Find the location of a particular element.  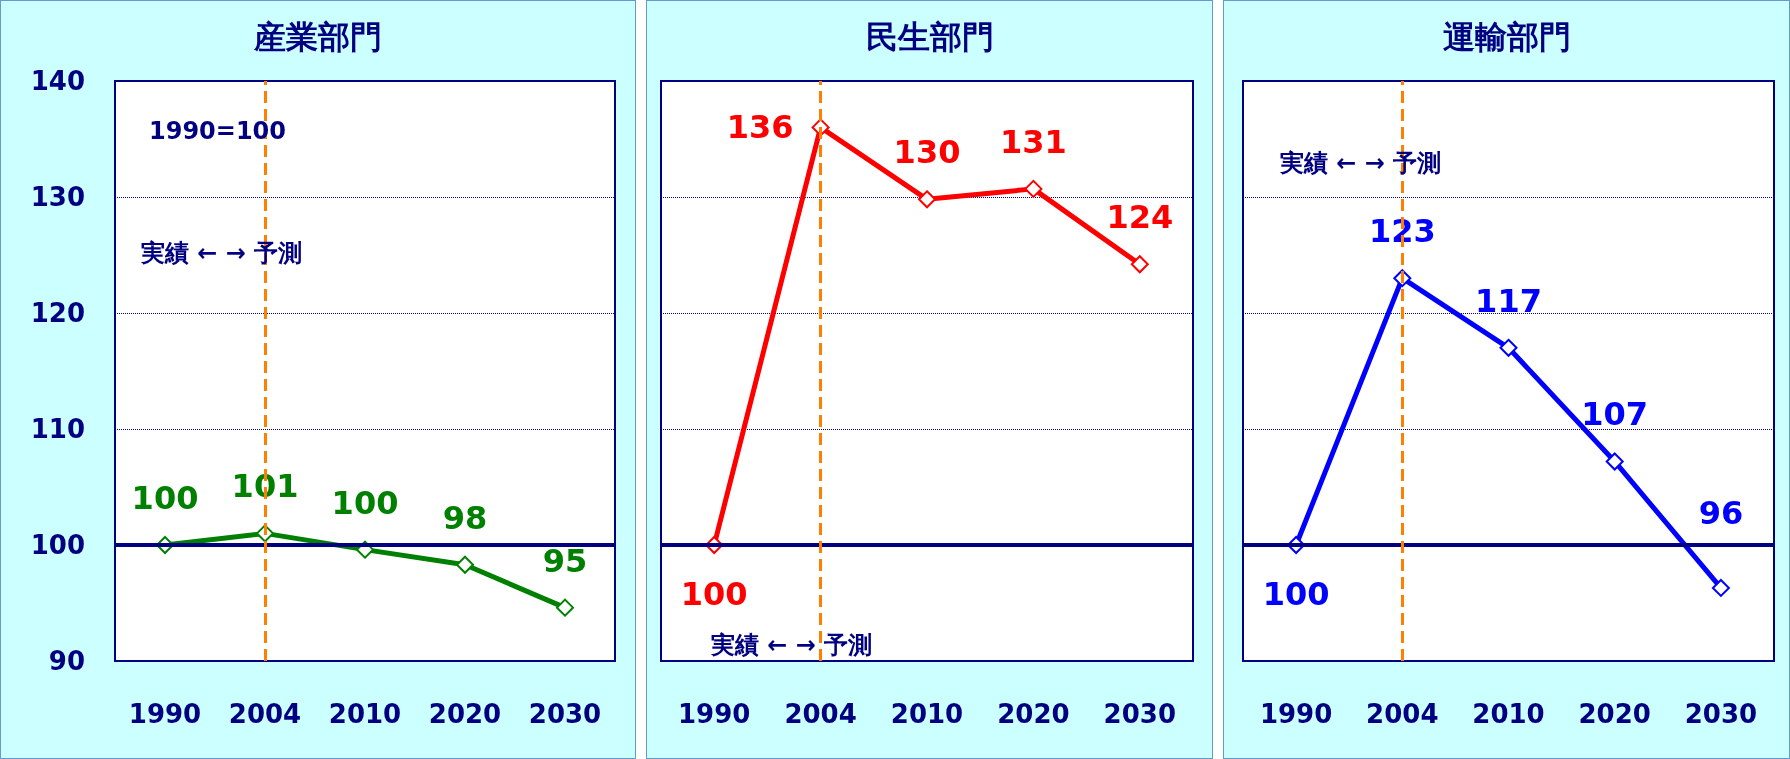

data-label: 131 is located at coordinates (1033, 141).